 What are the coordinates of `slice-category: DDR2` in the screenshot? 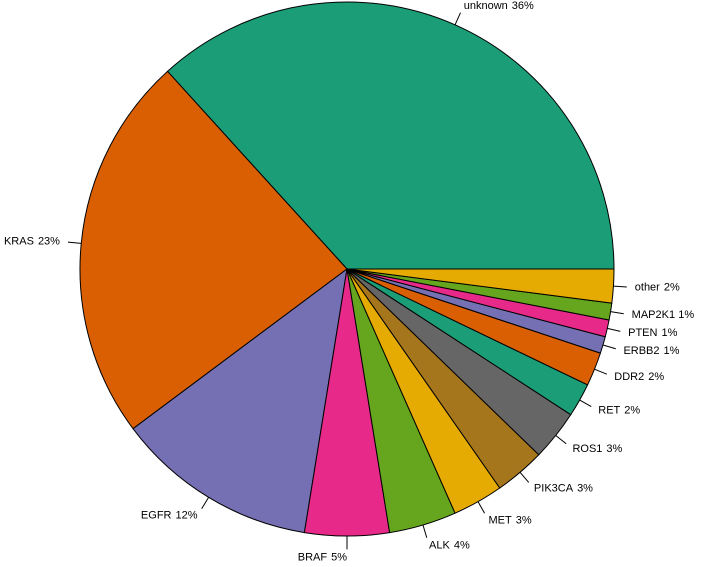 It's located at (629, 377).